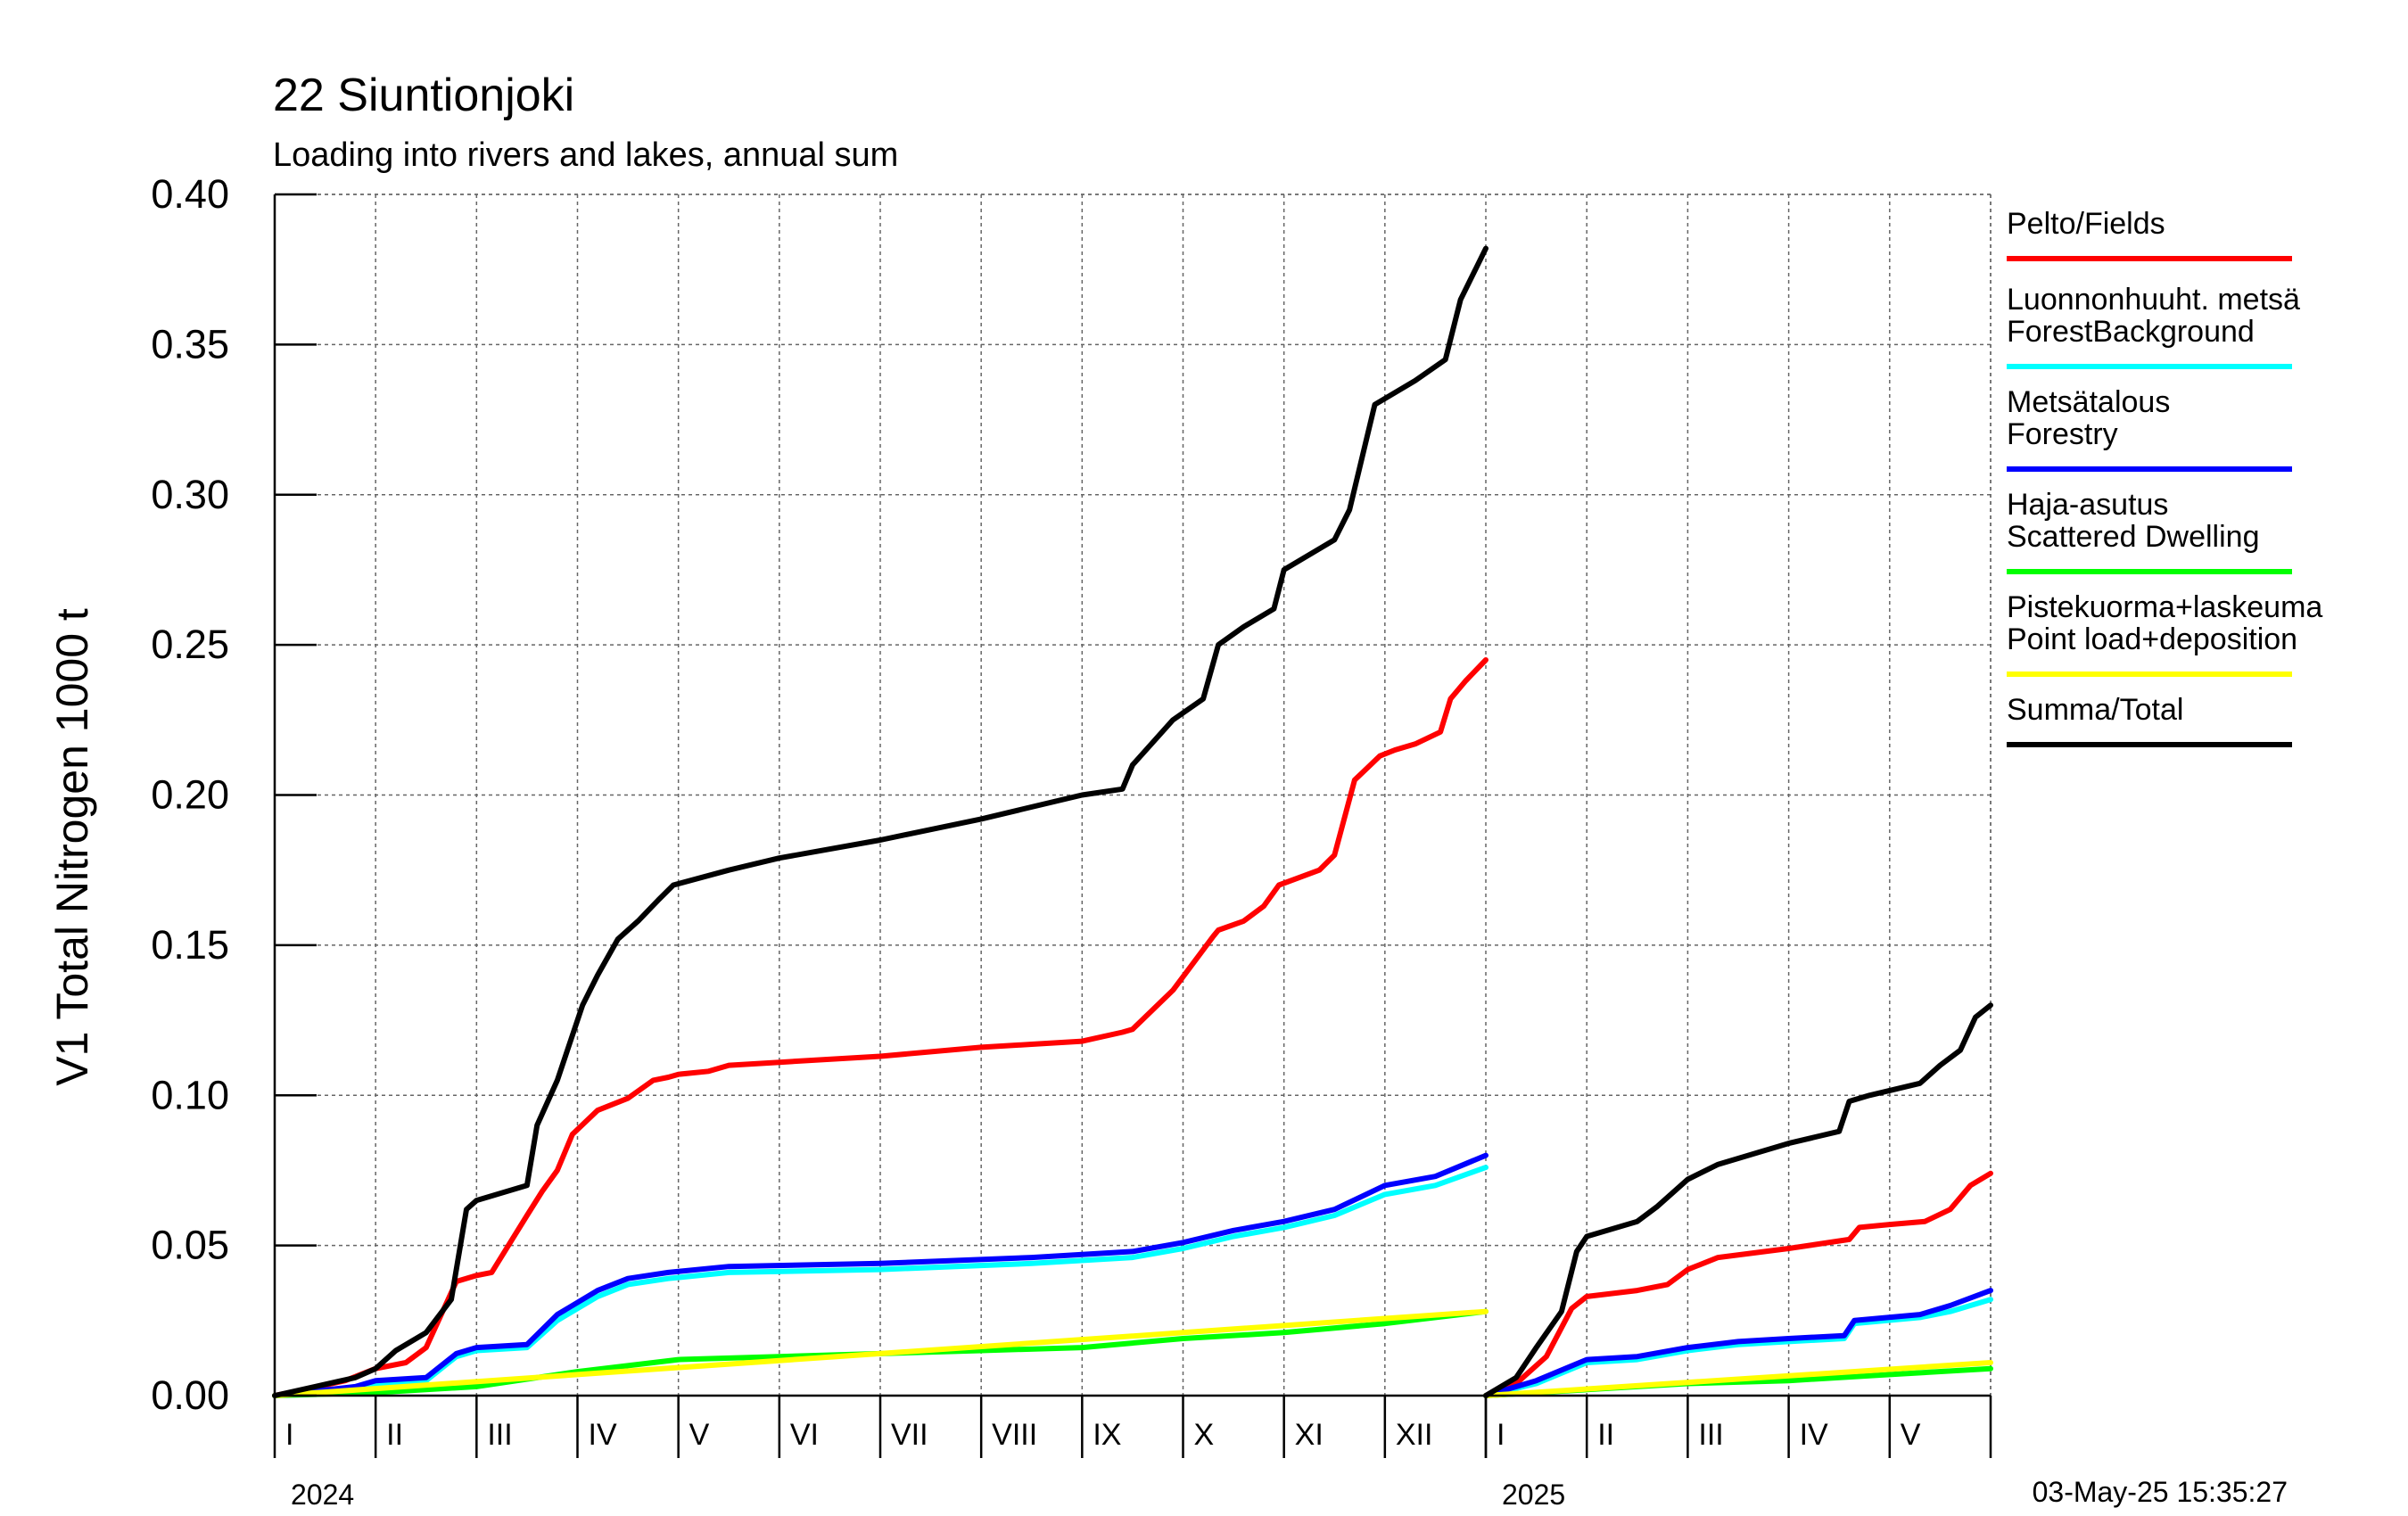 This screenshot has width=2408, height=1516. What do you see at coordinates (804, 1435) in the screenshot?
I see `month-label: VI` at bounding box center [804, 1435].